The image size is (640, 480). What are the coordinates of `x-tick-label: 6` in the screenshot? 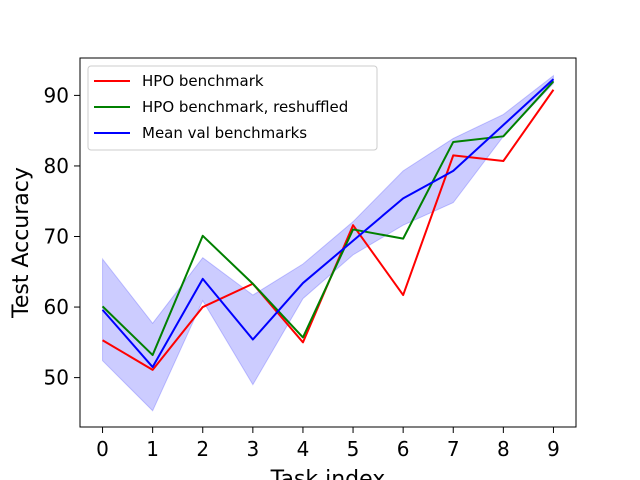 It's located at (403, 449).